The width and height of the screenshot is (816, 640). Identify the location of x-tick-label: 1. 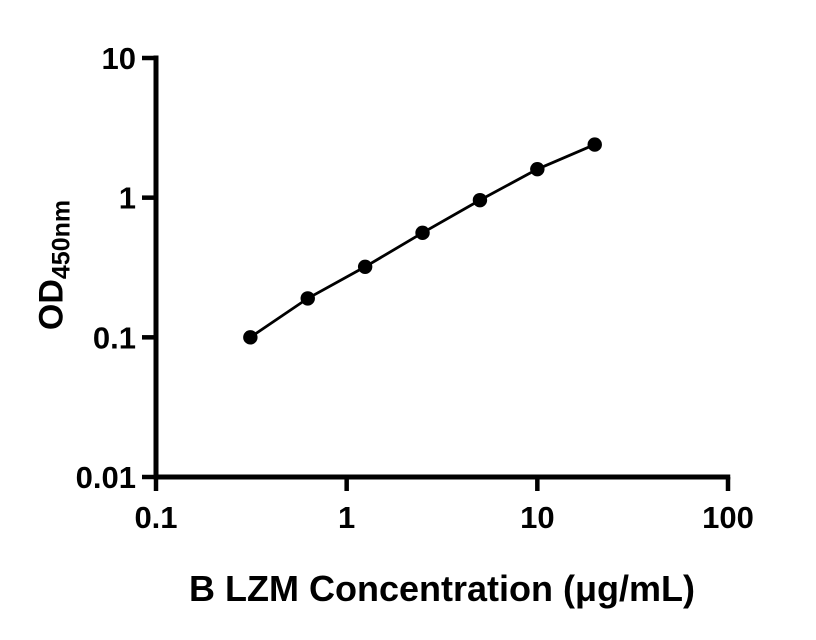
(346, 517).